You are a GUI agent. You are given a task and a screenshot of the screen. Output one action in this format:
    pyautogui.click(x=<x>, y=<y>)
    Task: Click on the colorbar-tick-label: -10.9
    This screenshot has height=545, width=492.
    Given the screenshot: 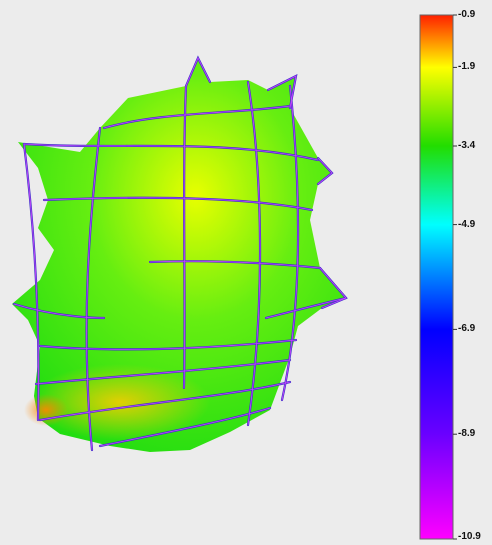 What is the action you would take?
    pyautogui.click(x=469, y=536)
    